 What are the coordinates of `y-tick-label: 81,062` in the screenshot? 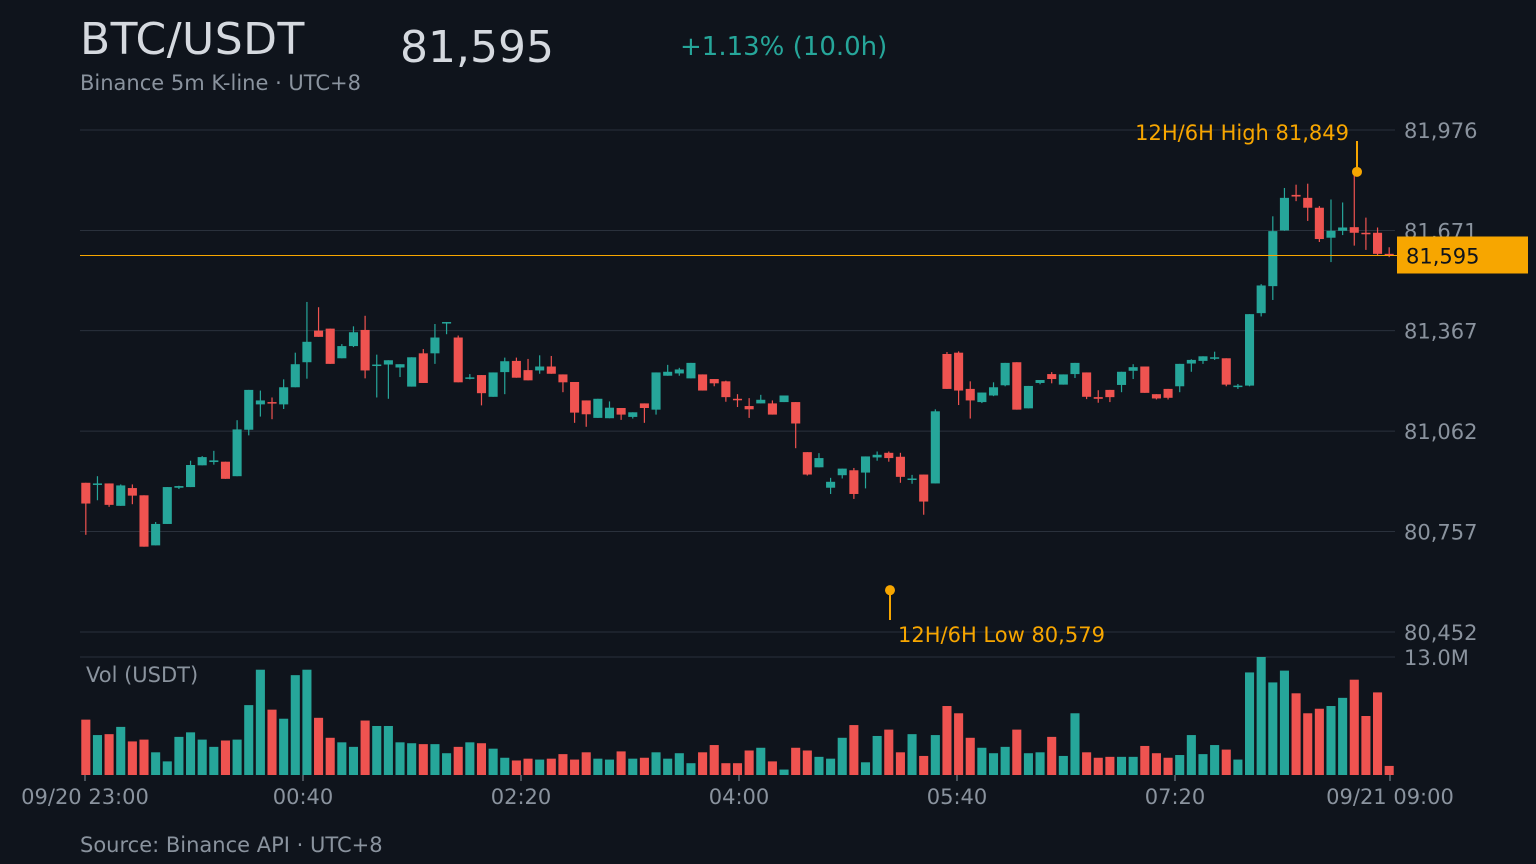 It's located at (1440, 432).